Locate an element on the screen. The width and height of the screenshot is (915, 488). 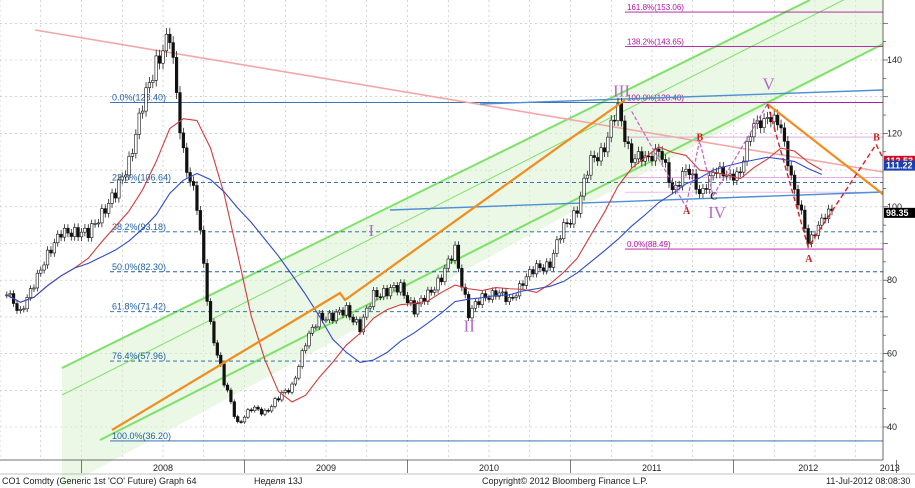
abc-label: B is located at coordinates (876, 138).